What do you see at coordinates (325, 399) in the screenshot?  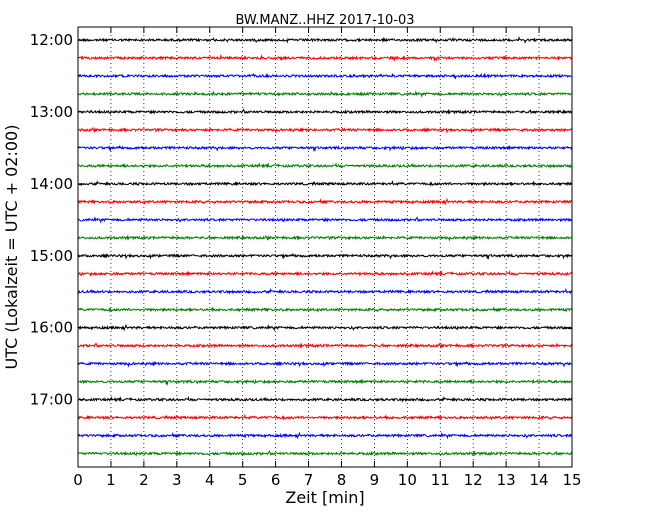 I see `trace-17:00` at bounding box center [325, 399].